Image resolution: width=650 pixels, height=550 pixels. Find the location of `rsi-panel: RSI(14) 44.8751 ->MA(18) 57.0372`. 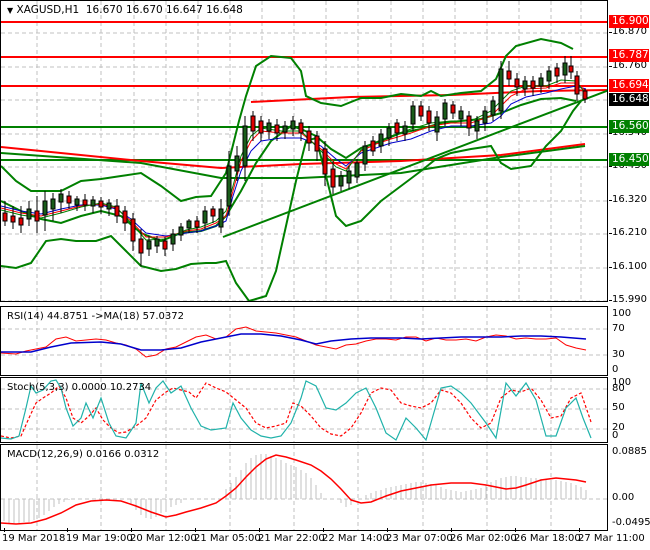

rsi-panel: RSI(14) 44.8751 ->MA(18) 57.0372 is located at coordinates (304, 341).